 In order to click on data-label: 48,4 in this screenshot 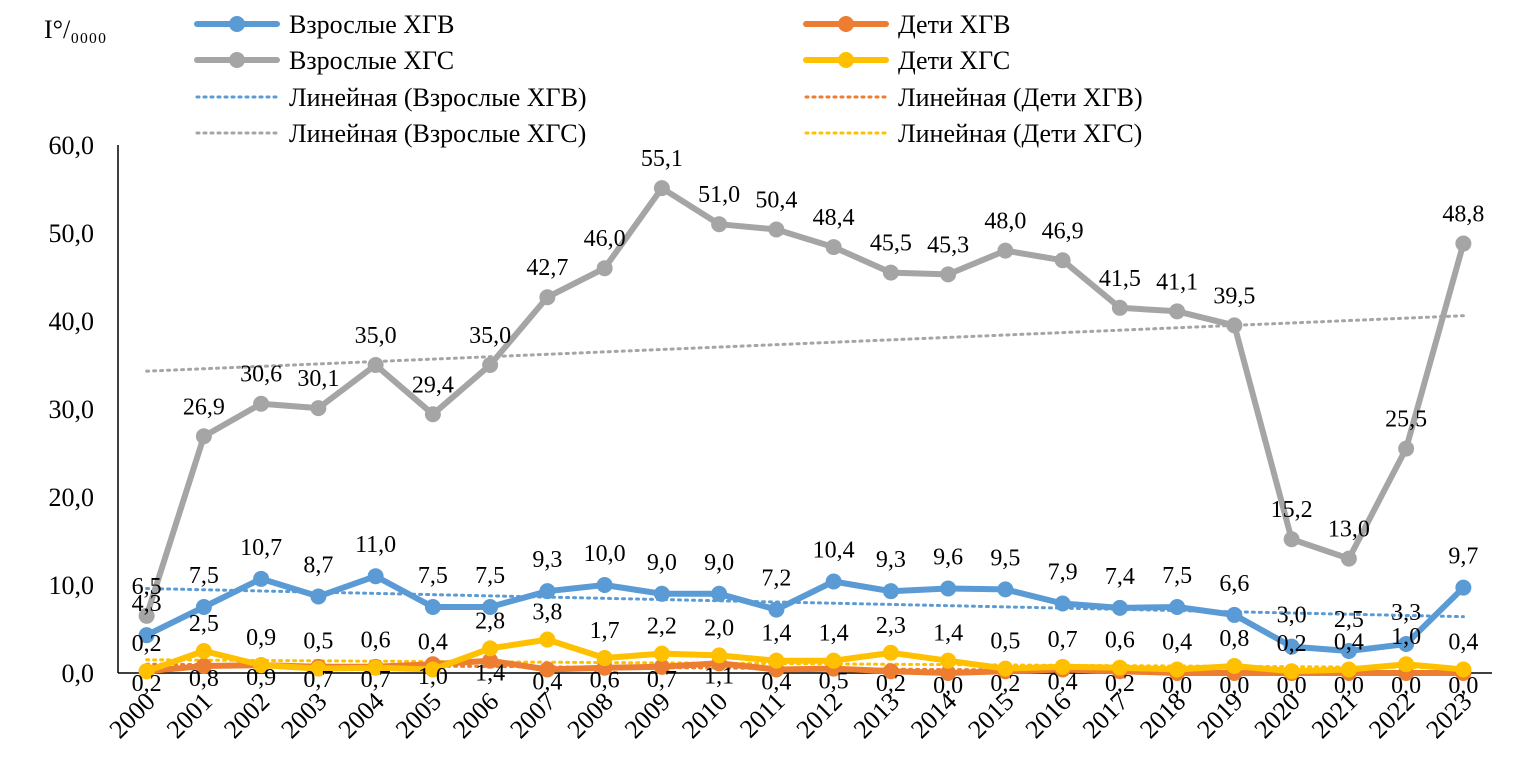, I will do `click(834, 218)`.